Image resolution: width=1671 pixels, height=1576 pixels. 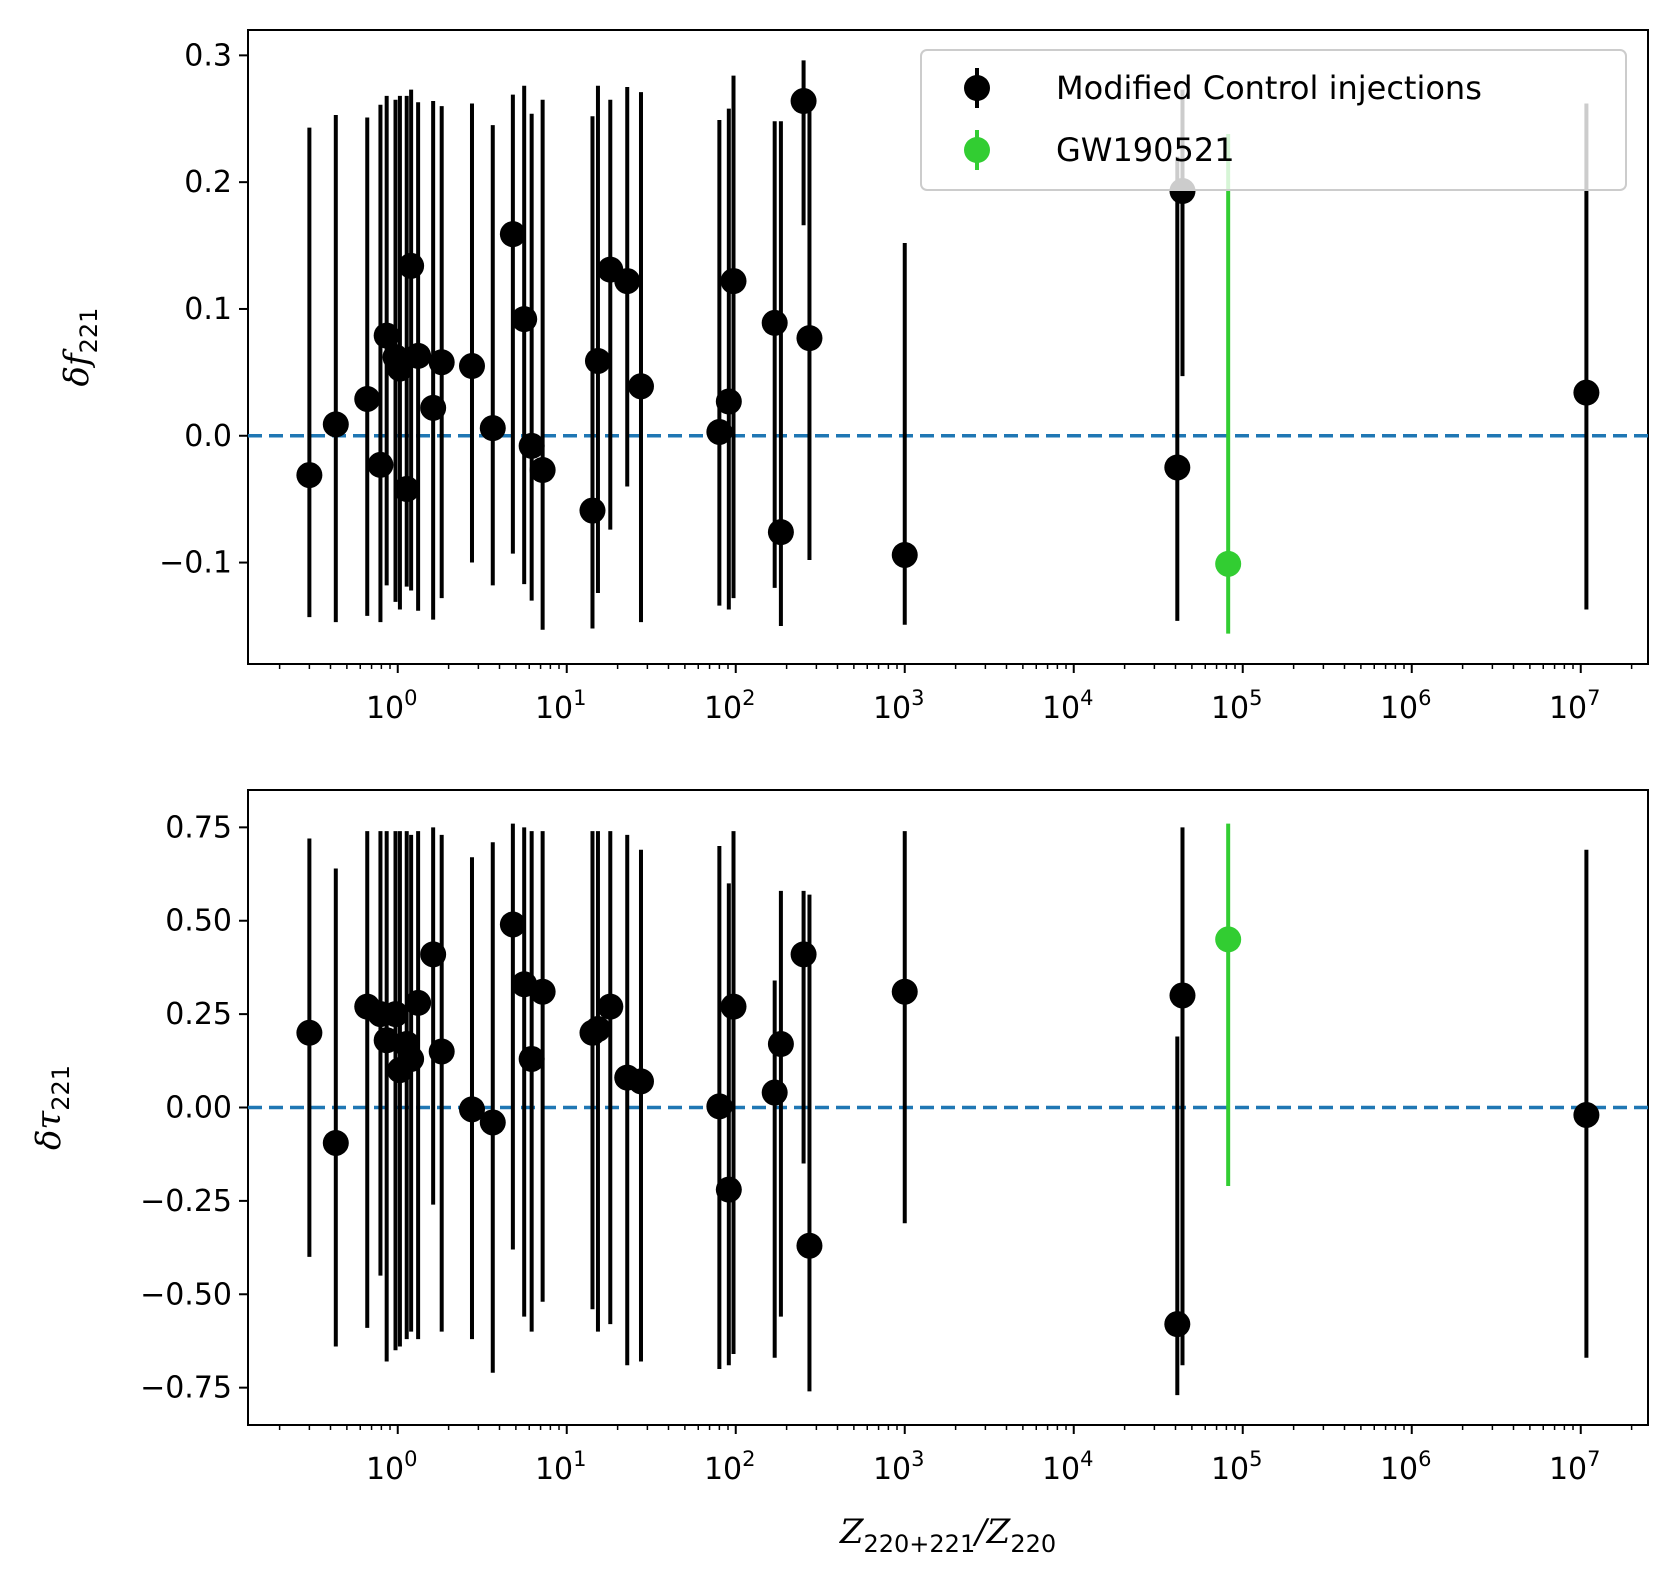 I want to click on legend: Modified Control injections GW190521, so click(x=1273, y=120).